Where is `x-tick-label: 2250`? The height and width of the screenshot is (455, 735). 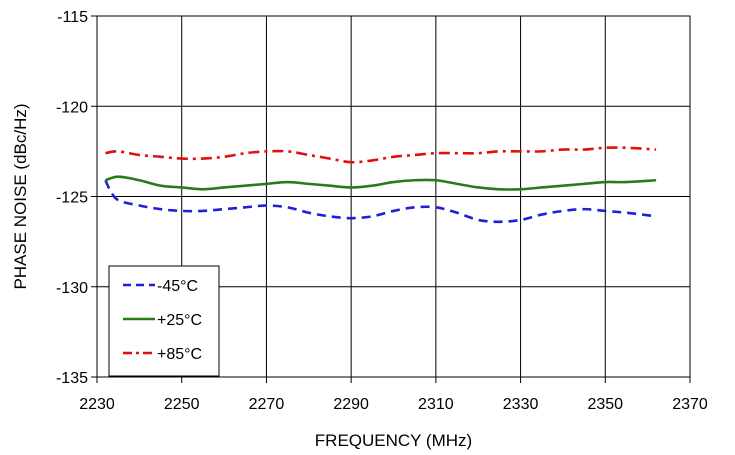 x-tick-label: 2250 is located at coordinates (182, 404).